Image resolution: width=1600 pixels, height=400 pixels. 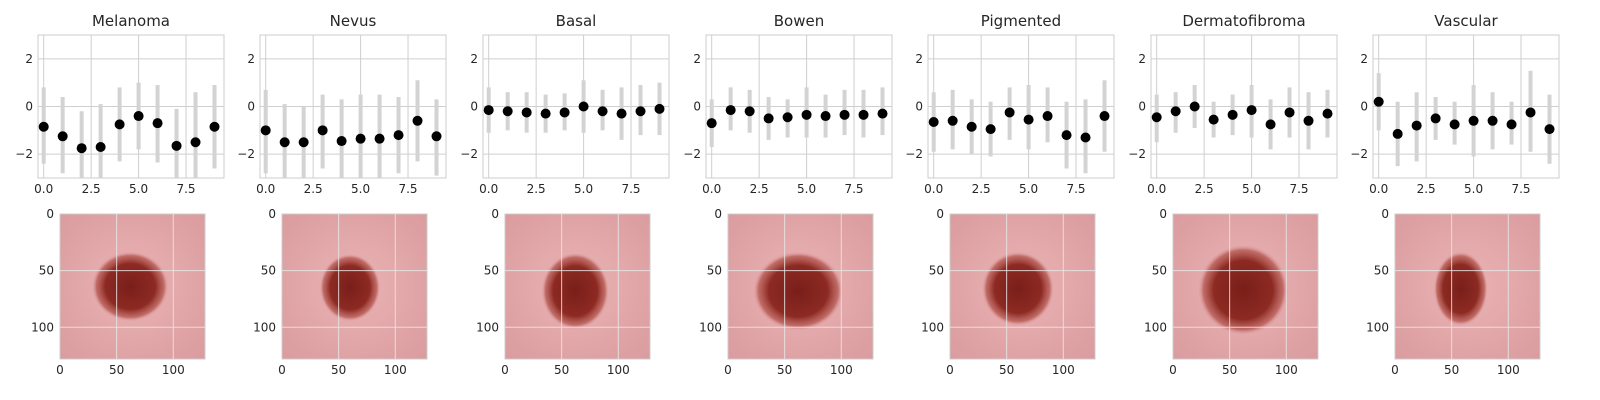 I want to click on panel-bowen: Bowen 0.0 2.5 5.0 7.5 −2 0 2 0 50 100 0 50 100, so click(x=788, y=194).